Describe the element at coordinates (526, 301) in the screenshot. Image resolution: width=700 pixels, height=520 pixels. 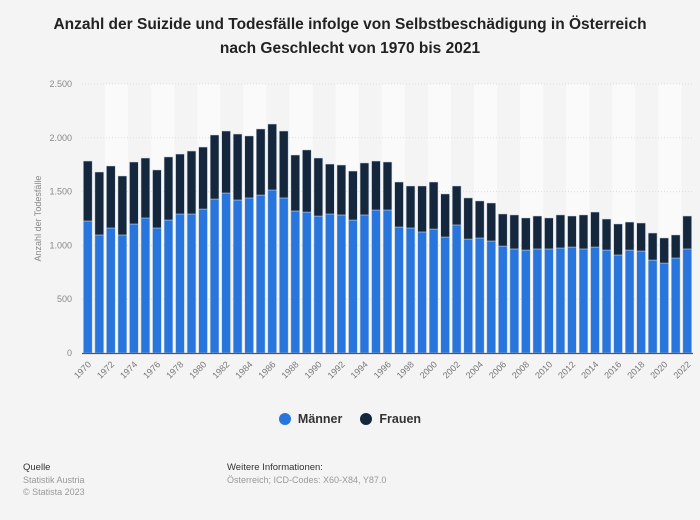
I see `bar-maenner-2008` at that location.